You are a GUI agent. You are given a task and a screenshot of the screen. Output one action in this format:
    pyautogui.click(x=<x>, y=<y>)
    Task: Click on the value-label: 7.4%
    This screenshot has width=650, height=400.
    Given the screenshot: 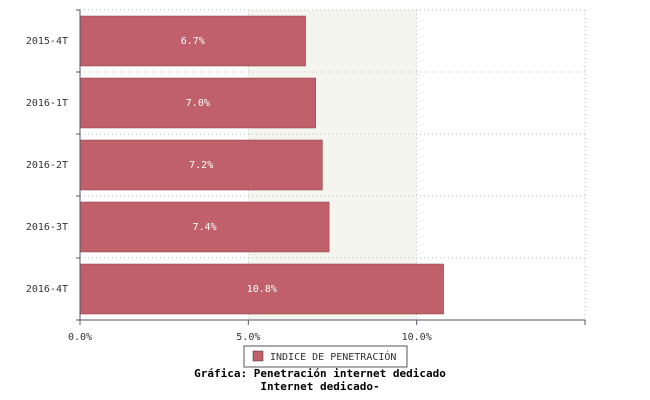 What is the action you would take?
    pyautogui.click(x=205, y=227)
    